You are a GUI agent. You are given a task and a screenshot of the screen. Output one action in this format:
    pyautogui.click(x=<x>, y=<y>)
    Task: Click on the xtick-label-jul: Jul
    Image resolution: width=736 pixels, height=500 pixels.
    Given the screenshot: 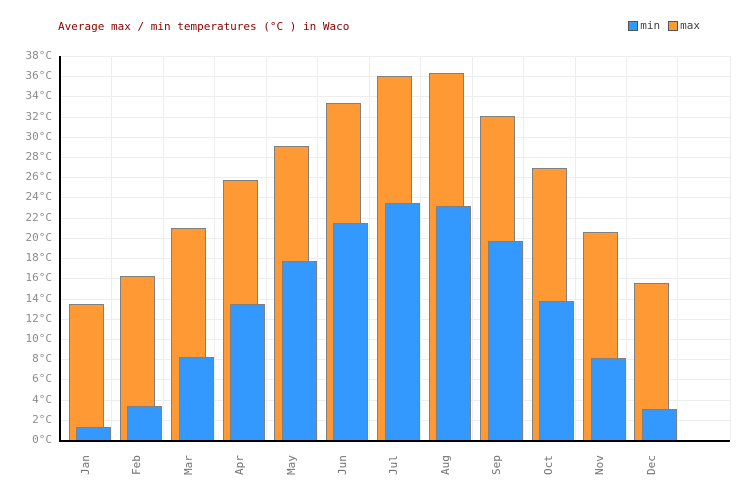 What is the action you would take?
    pyautogui.click(x=393, y=465)
    